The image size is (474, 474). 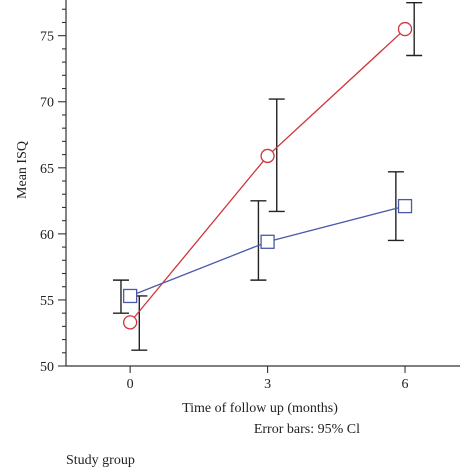 I want to click on x-tick-label: 3, so click(x=267, y=384).